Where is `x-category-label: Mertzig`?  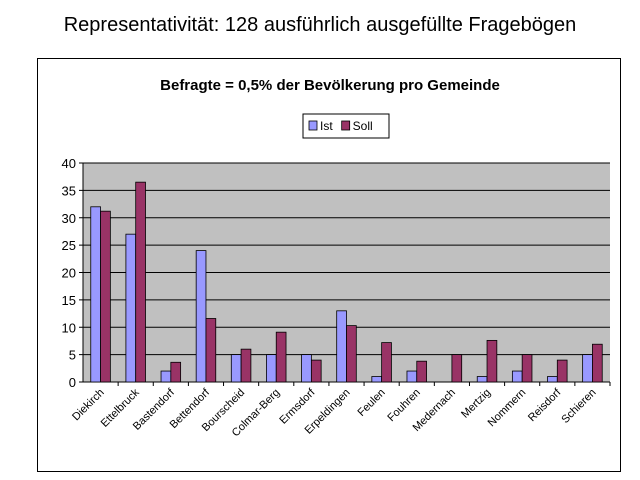
x-category-label: Mertzig is located at coordinates (476, 404).